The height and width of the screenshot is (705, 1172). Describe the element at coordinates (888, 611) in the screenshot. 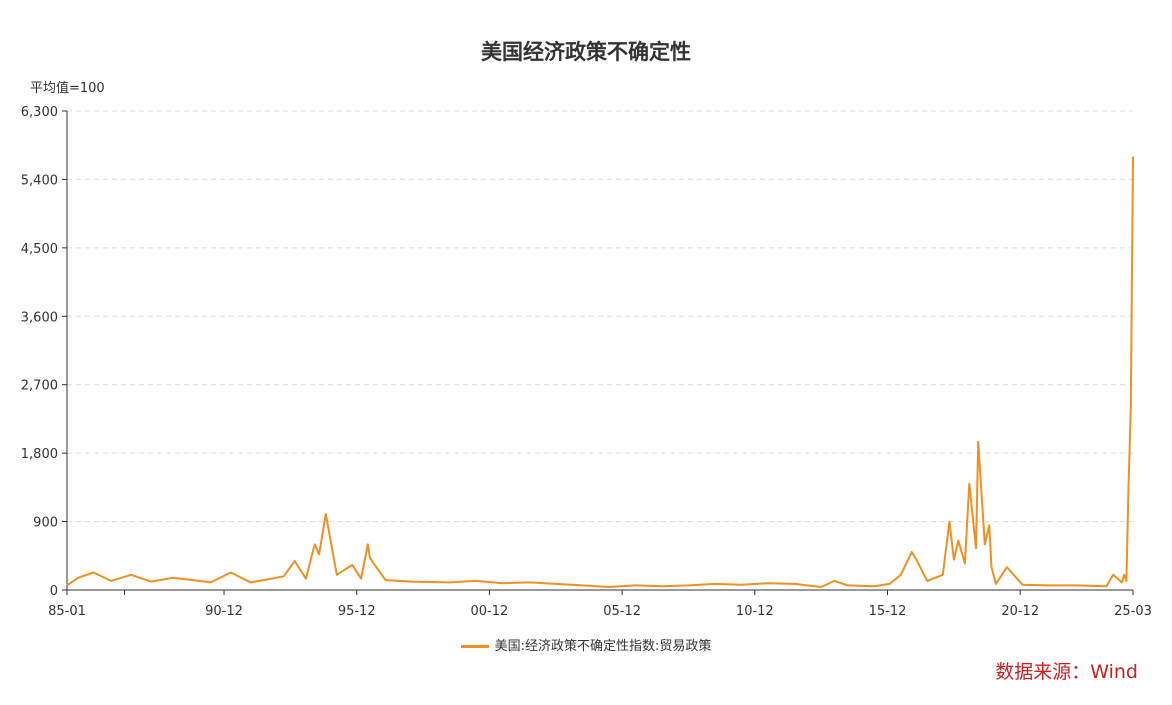

I see `x-tick-label: 15-12` at that location.